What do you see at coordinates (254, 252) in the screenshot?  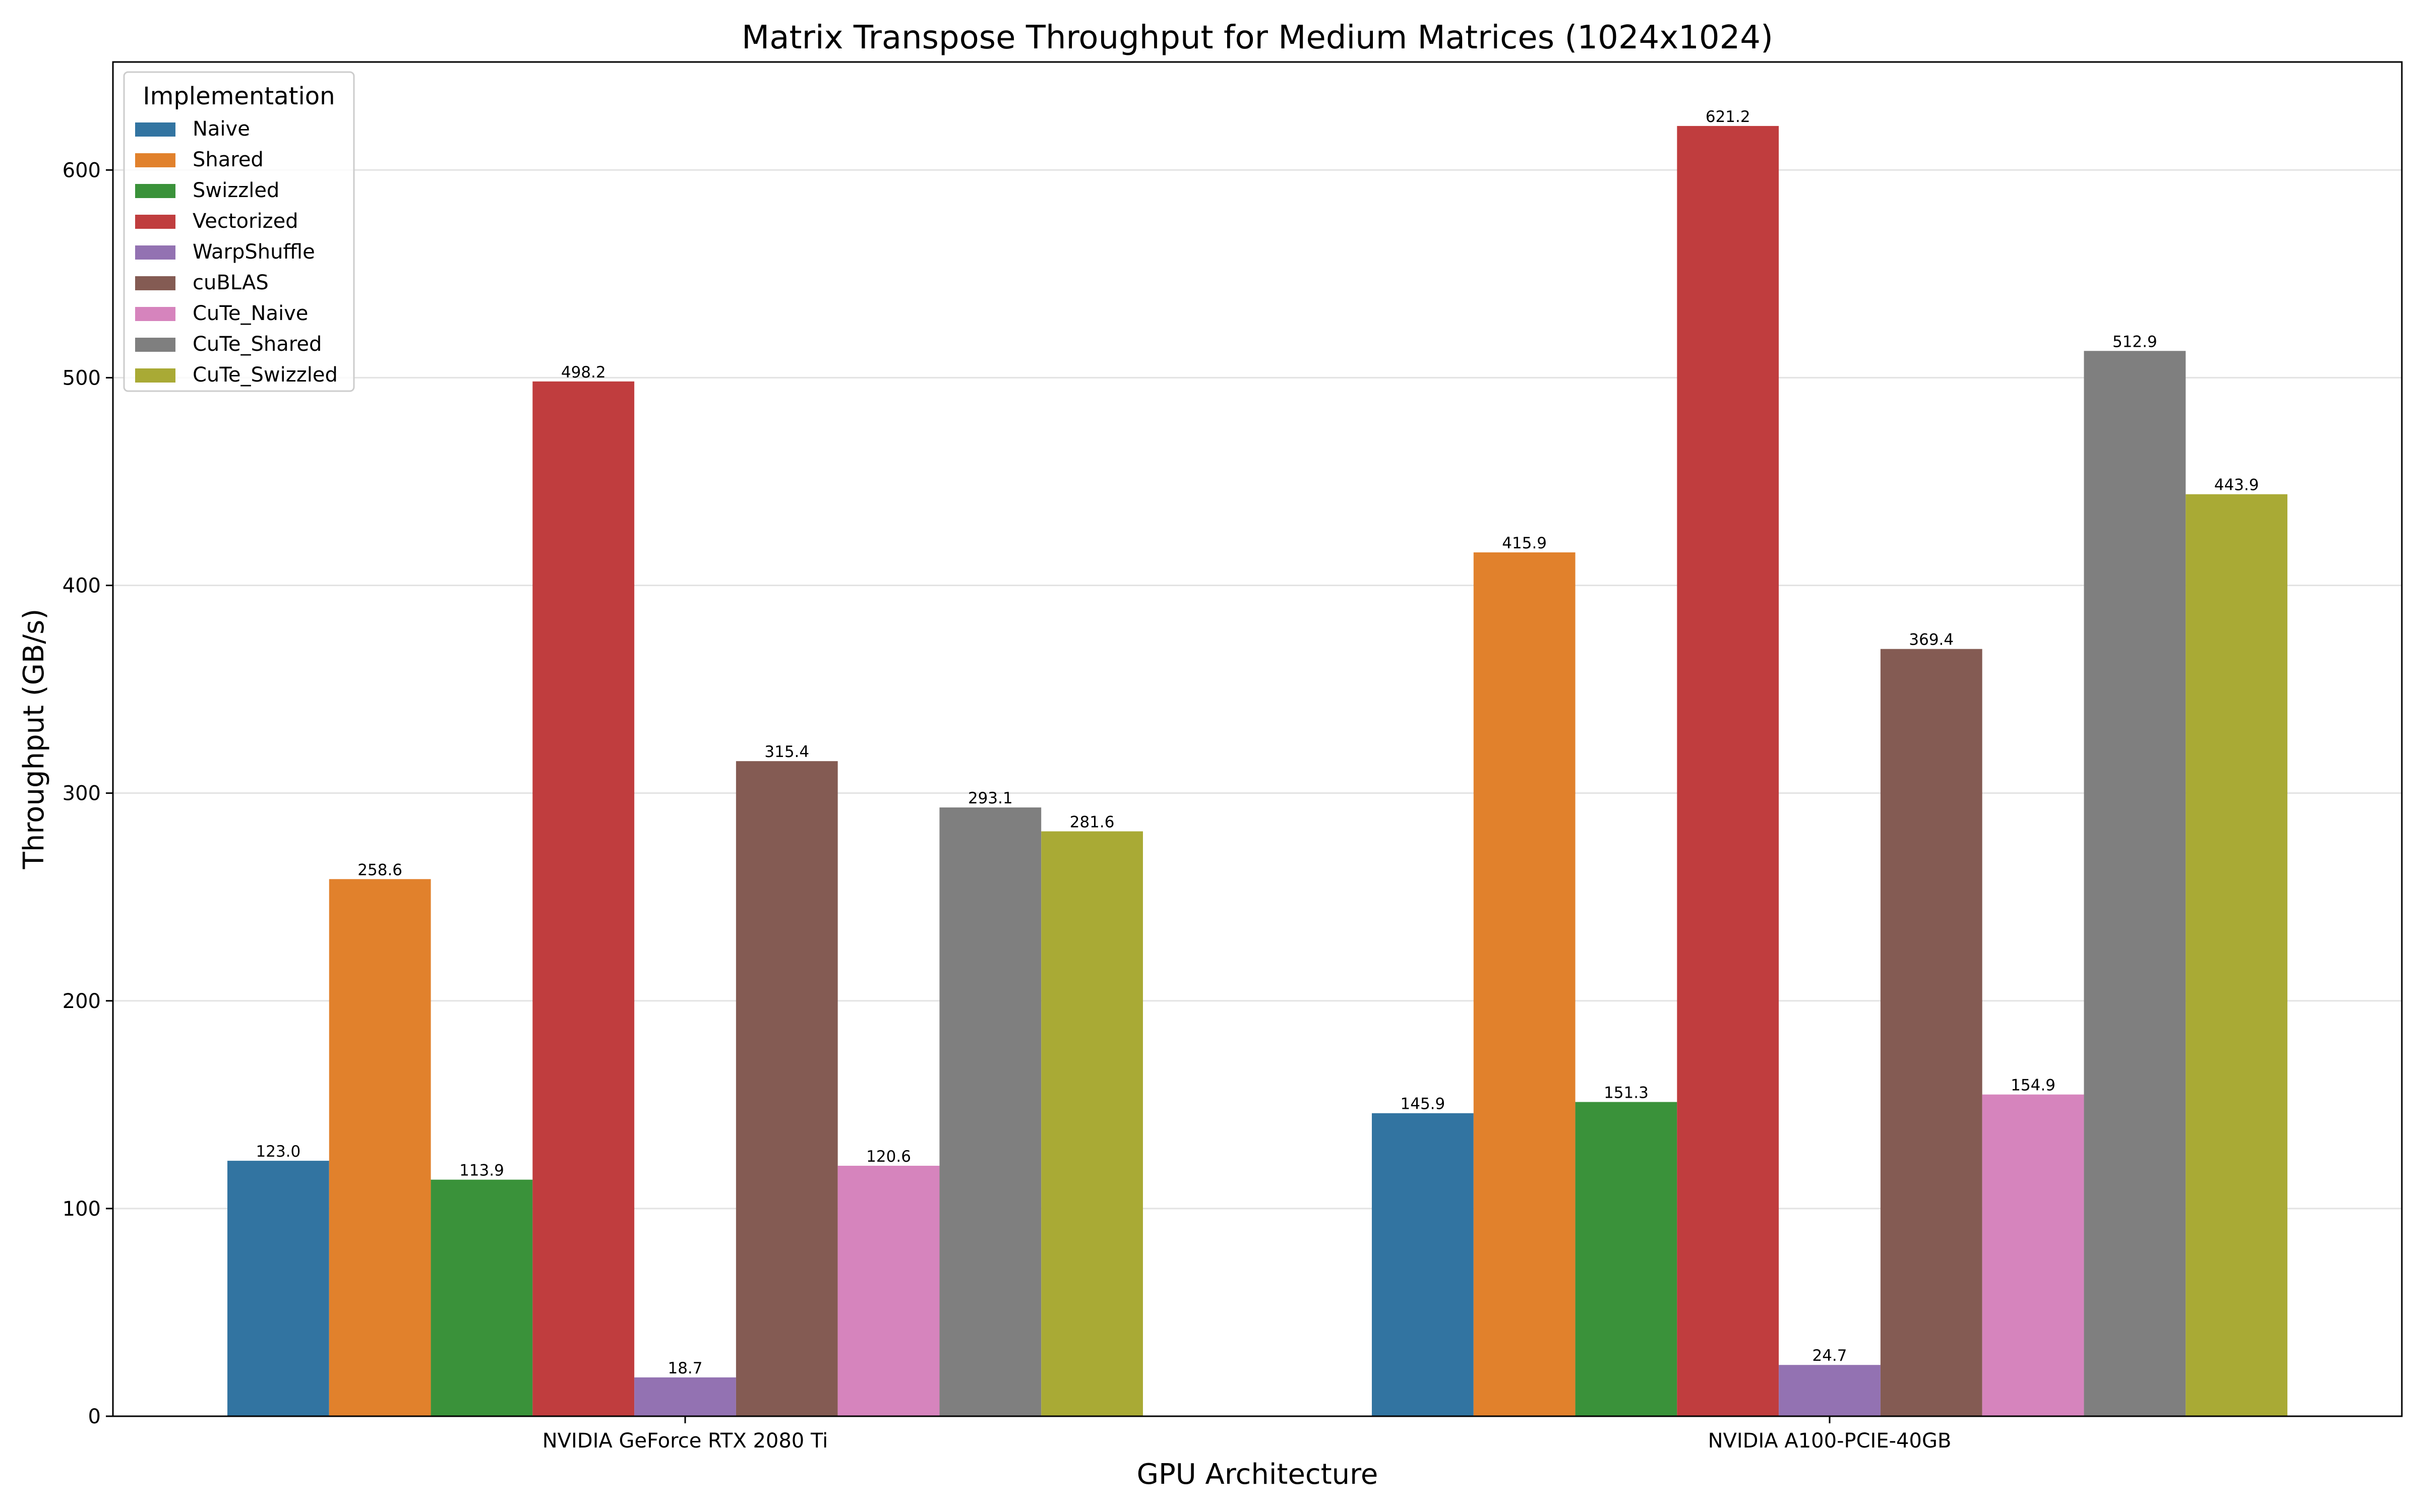 I see `legend-label-warpshuffle: WarpShuffle` at bounding box center [254, 252].